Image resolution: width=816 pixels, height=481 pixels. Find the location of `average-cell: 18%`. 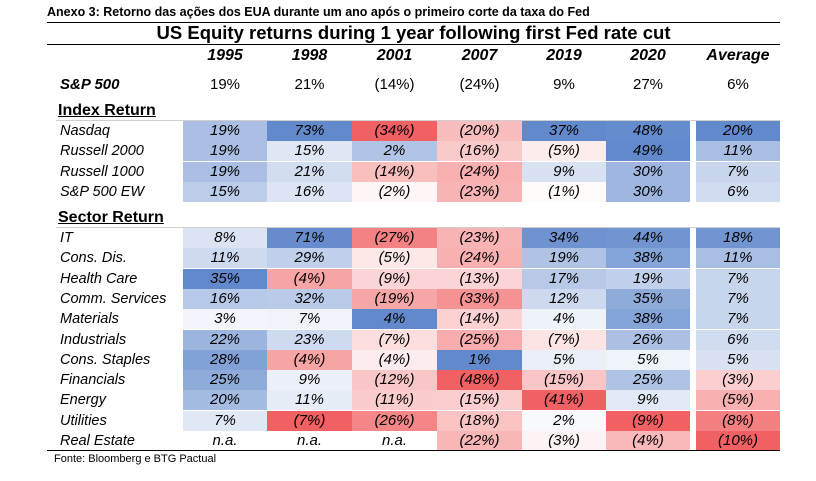

average-cell: 18% is located at coordinates (738, 238).